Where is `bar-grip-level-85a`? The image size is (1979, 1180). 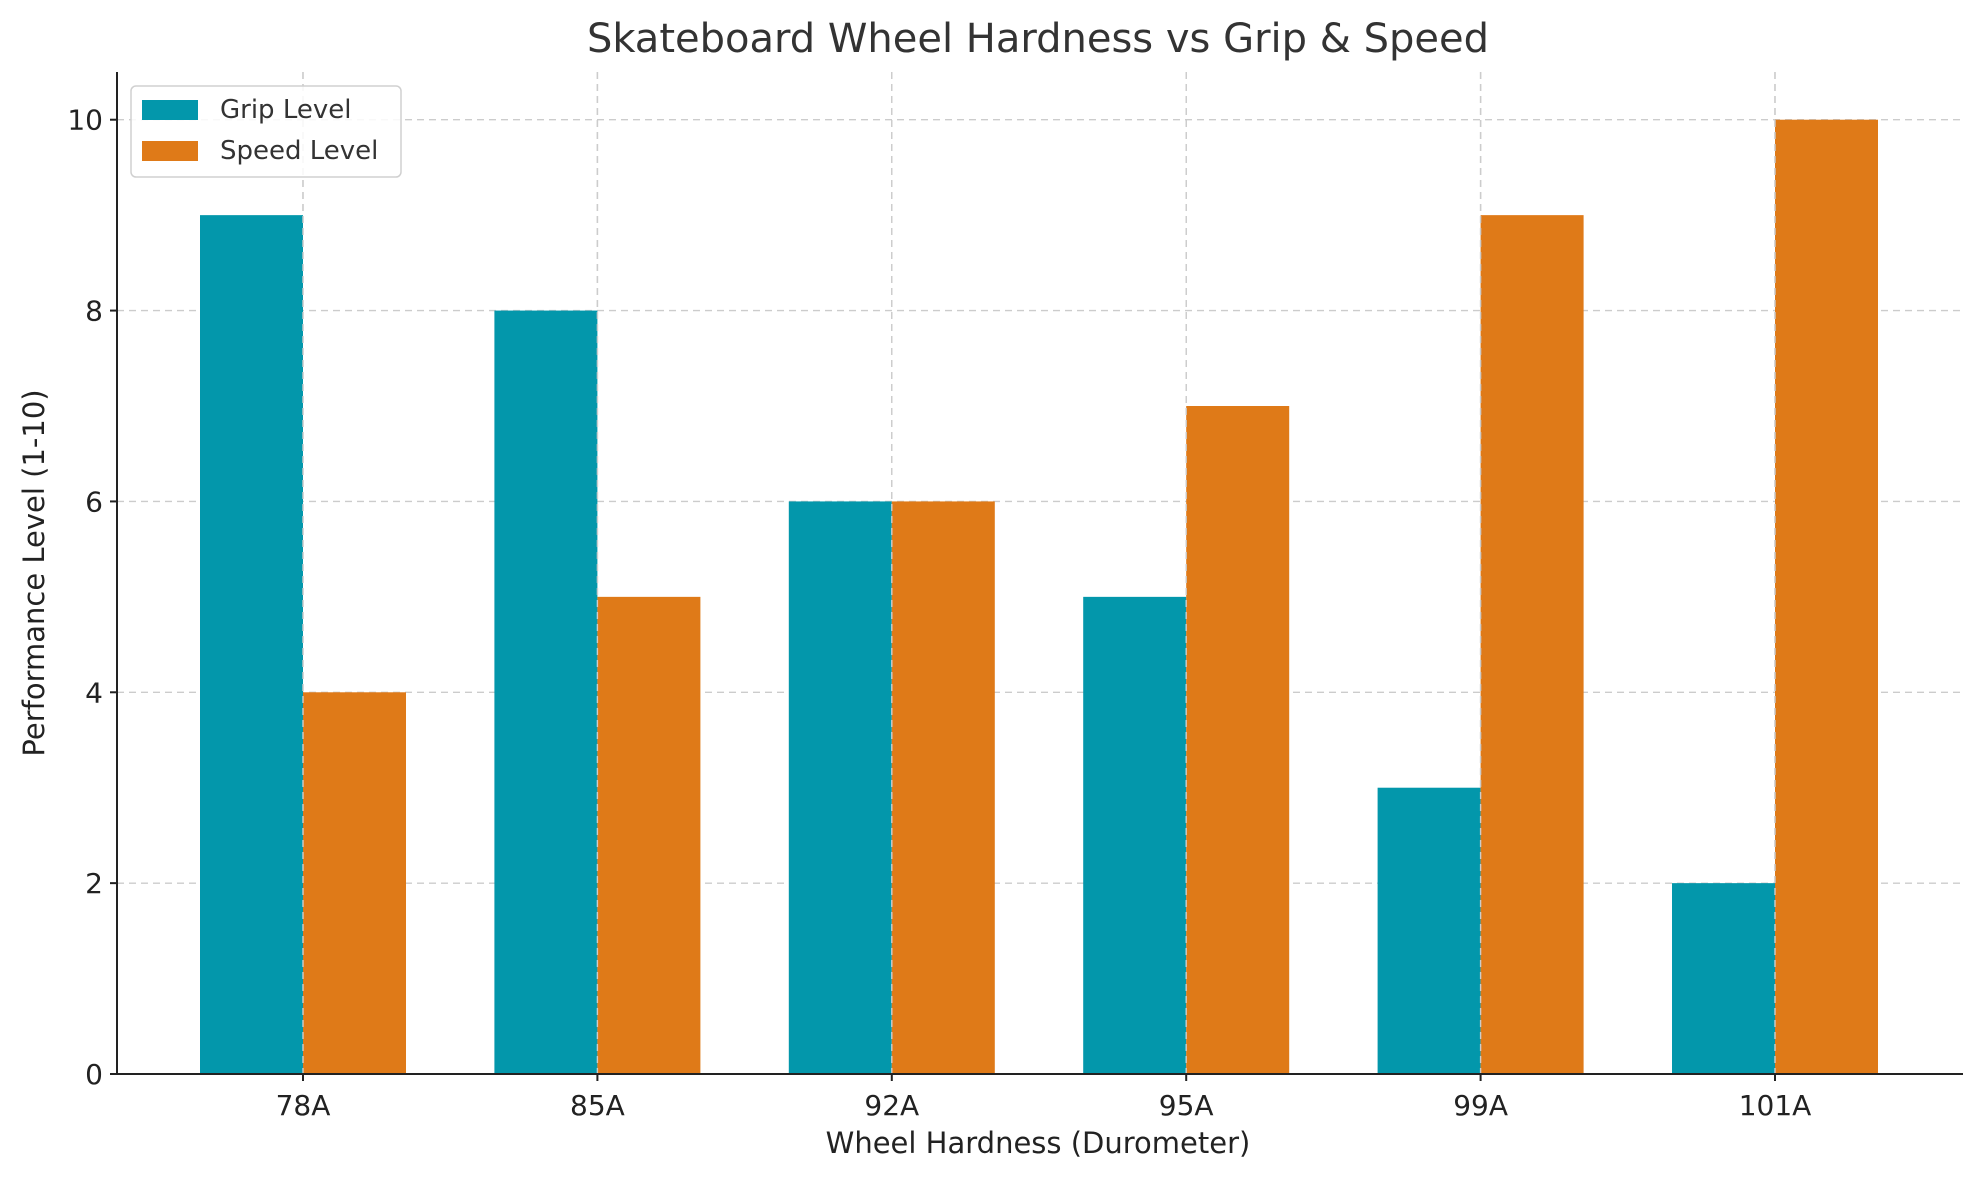 bar-grip-level-85a is located at coordinates (546, 692).